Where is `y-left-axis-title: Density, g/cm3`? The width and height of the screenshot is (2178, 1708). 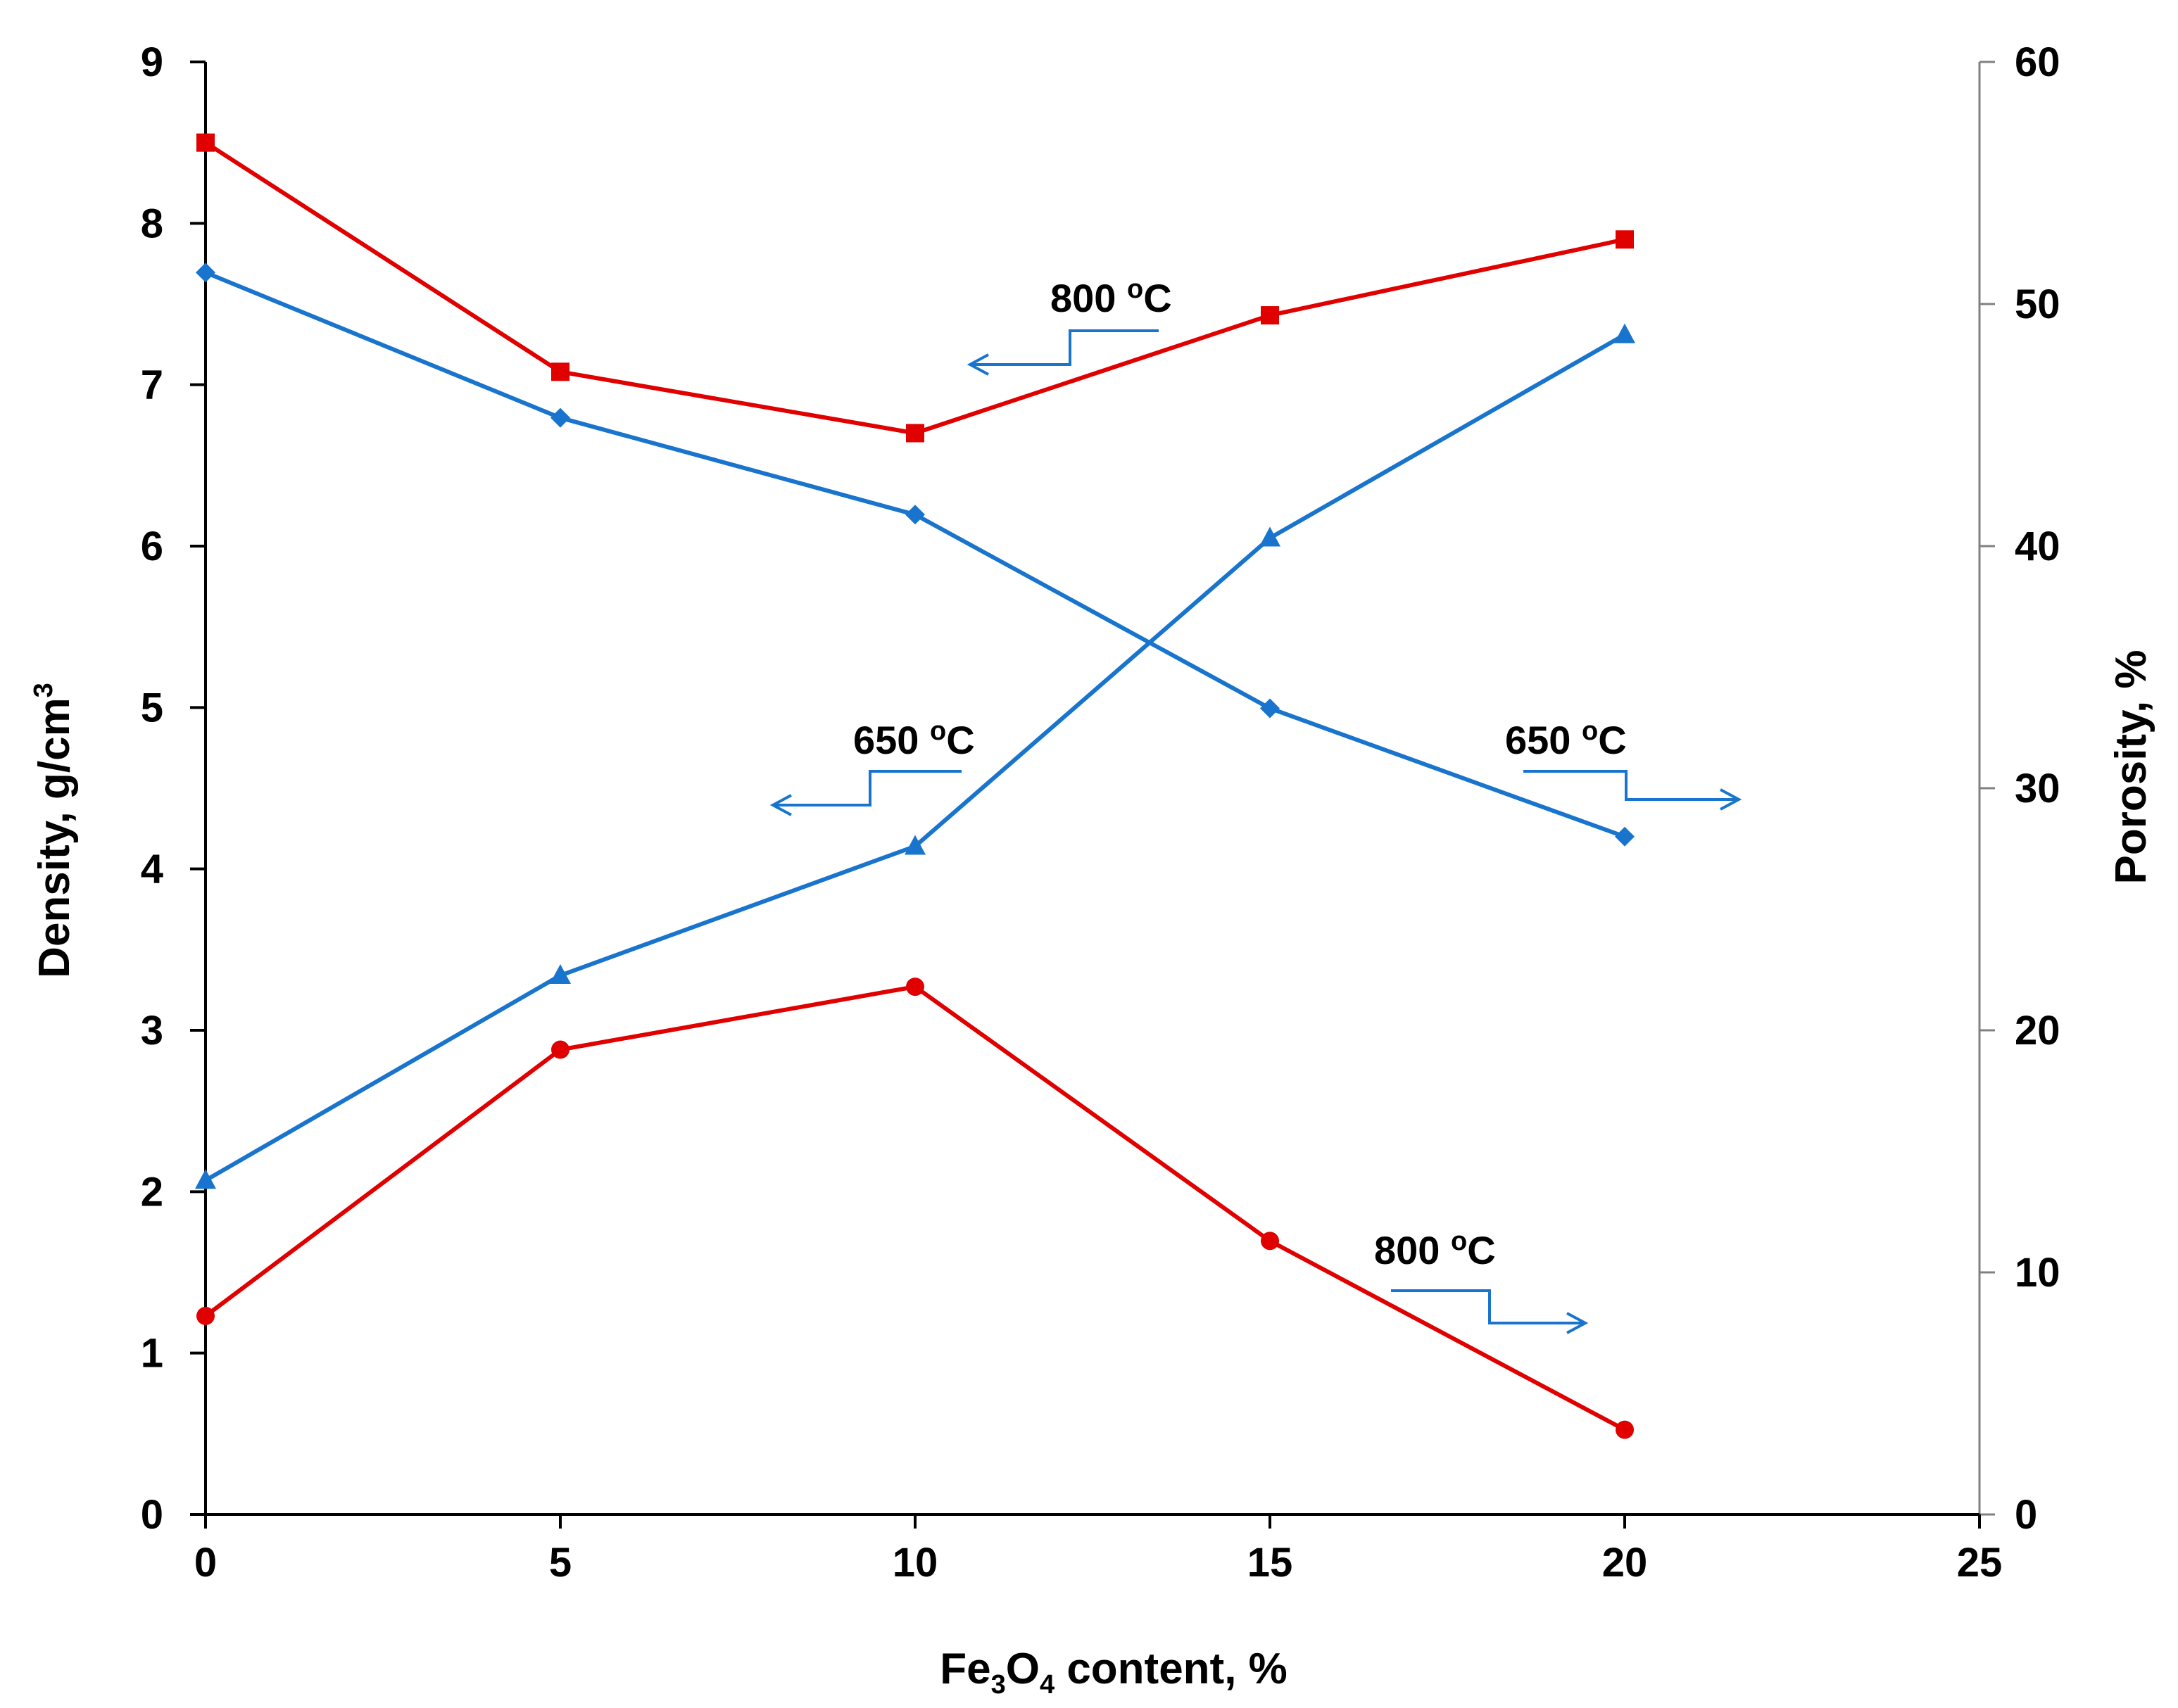
y-left-axis-title: Density, g/cm3 is located at coordinates (54, 830).